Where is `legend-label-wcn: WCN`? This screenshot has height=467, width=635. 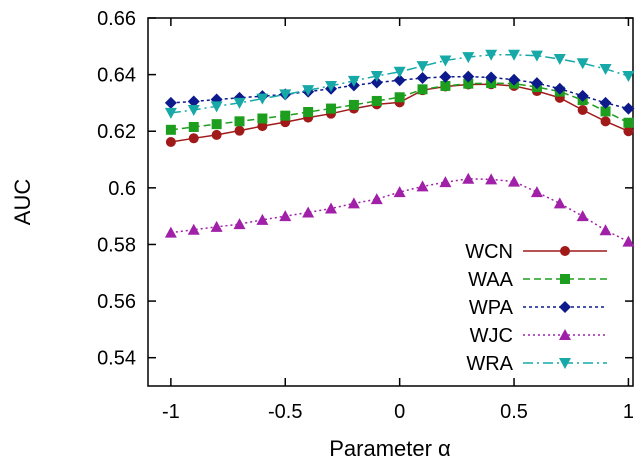
legend-label-wcn: WCN is located at coordinates (489, 252).